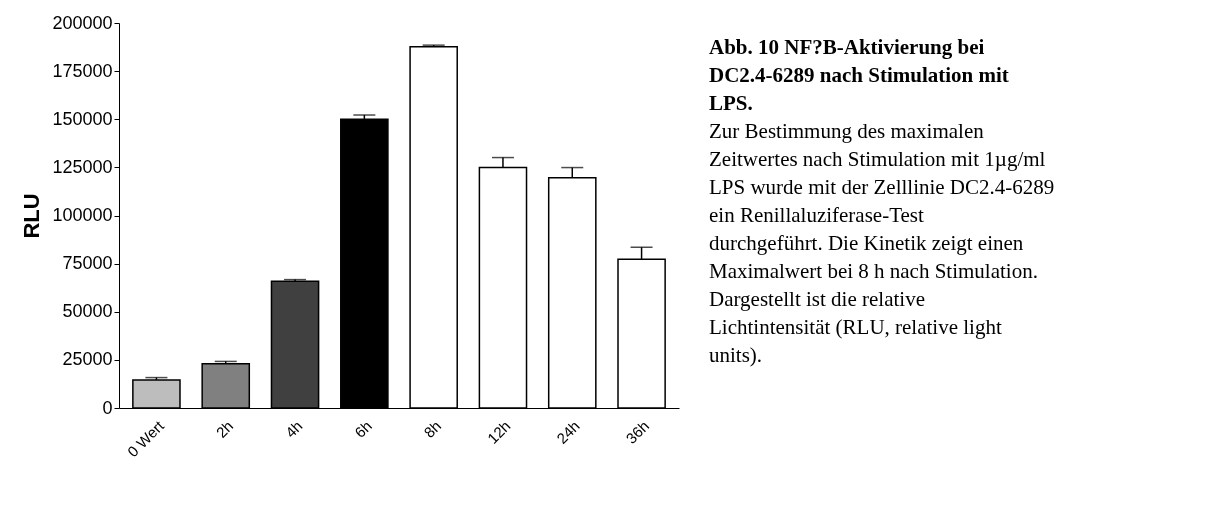  What do you see at coordinates (87, 311) in the screenshot?
I see `y-tick-label: 50000` at bounding box center [87, 311].